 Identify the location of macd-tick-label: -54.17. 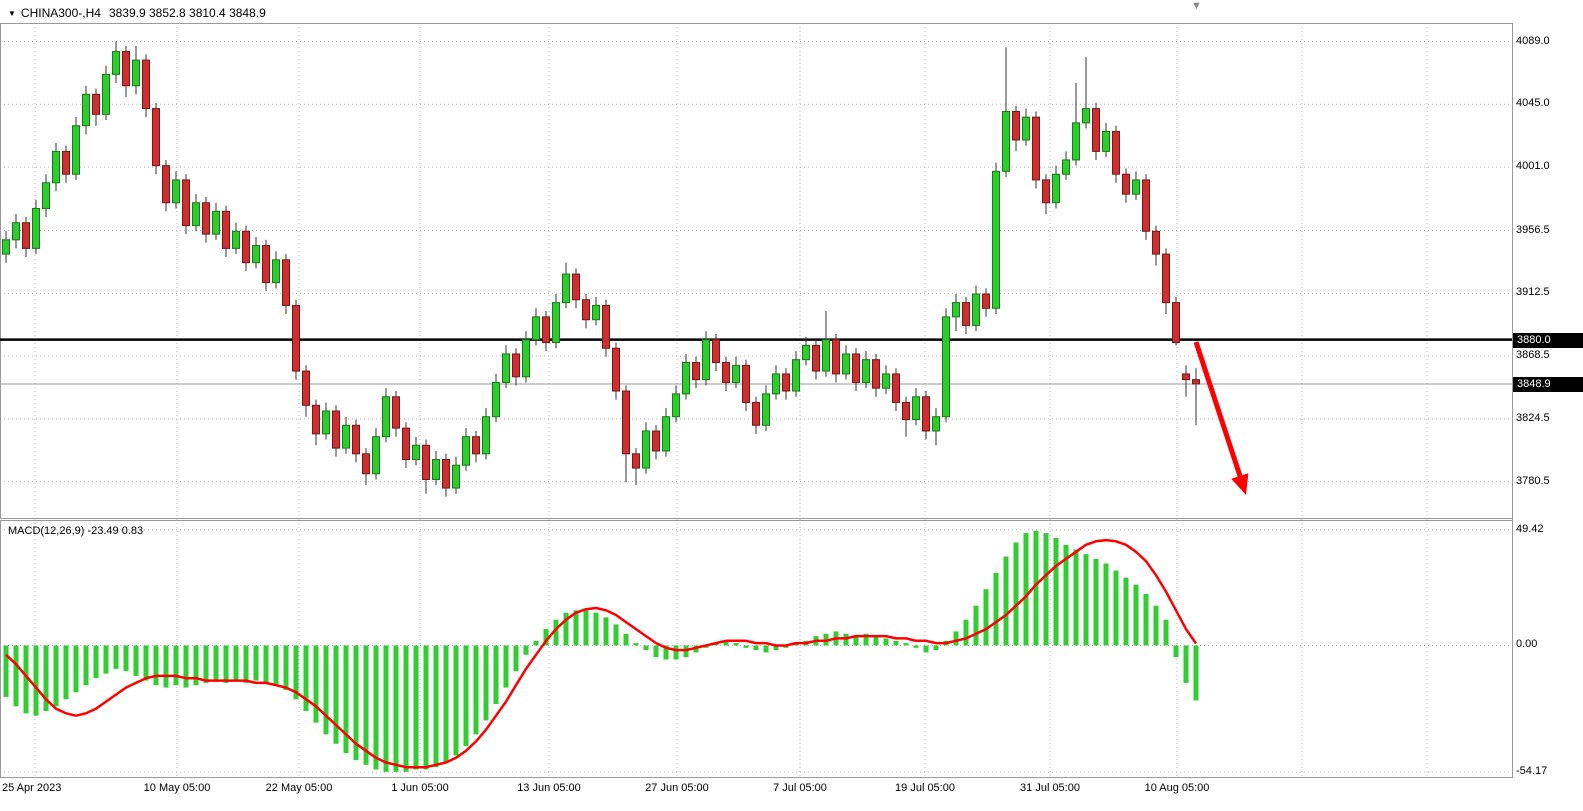
(1532, 771).